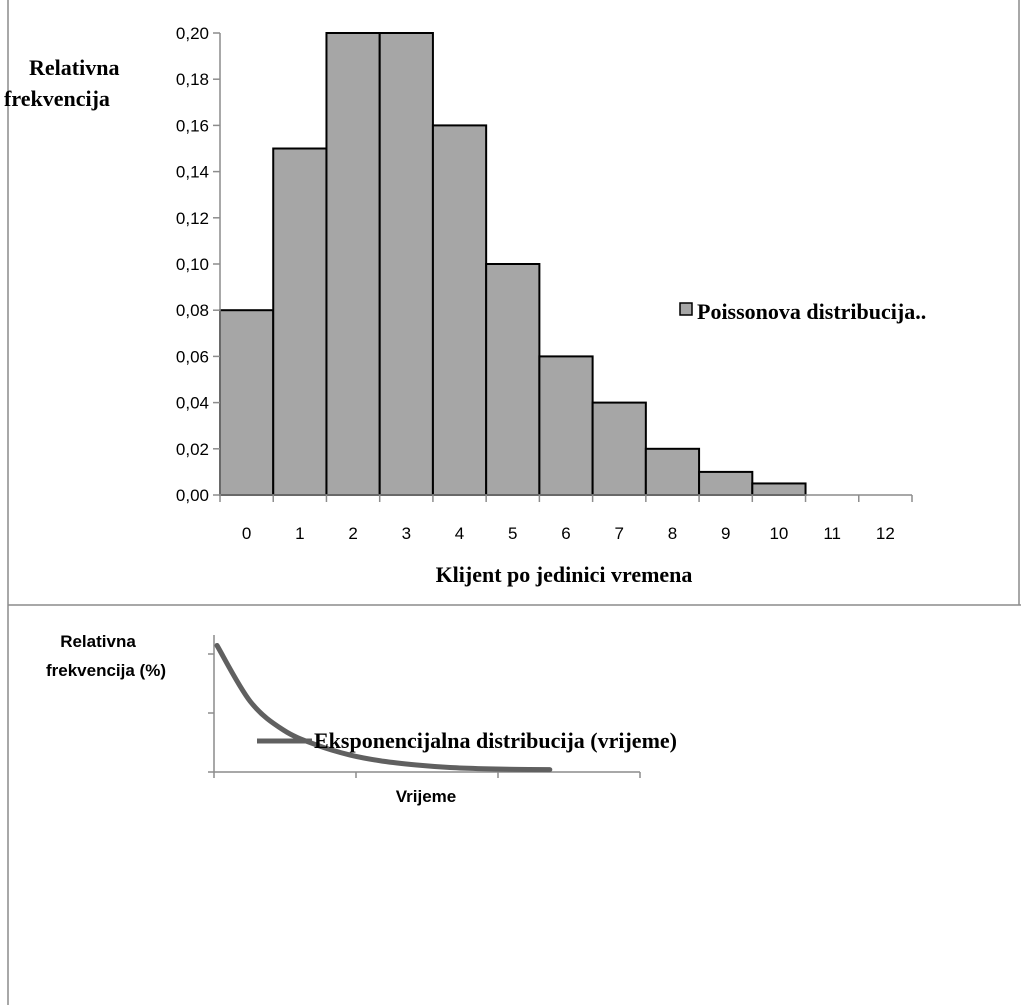 The width and height of the screenshot is (1021, 1005). Describe the element at coordinates (192, 495) in the screenshot. I see `y-tick-label: 0,00` at that location.